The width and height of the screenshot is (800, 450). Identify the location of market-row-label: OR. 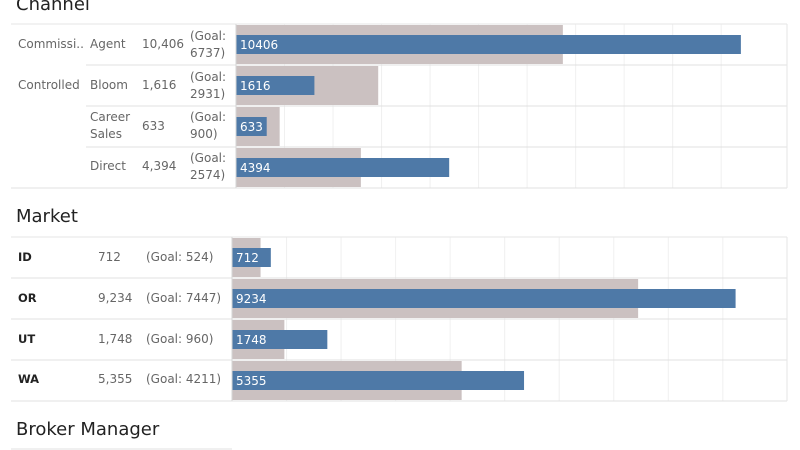
(27, 298).